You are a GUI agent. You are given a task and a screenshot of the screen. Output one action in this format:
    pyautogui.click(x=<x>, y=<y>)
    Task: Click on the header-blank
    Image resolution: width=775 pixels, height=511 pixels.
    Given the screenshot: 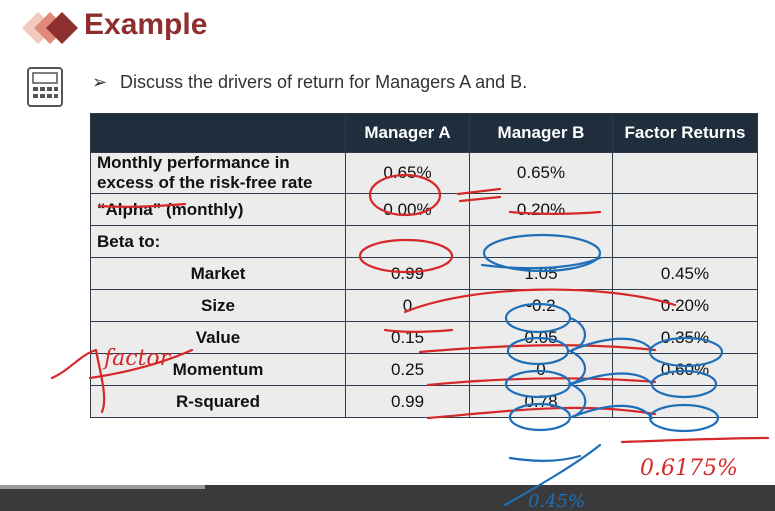 What is the action you would take?
    pyautogui.click(x=218, y=133)
    